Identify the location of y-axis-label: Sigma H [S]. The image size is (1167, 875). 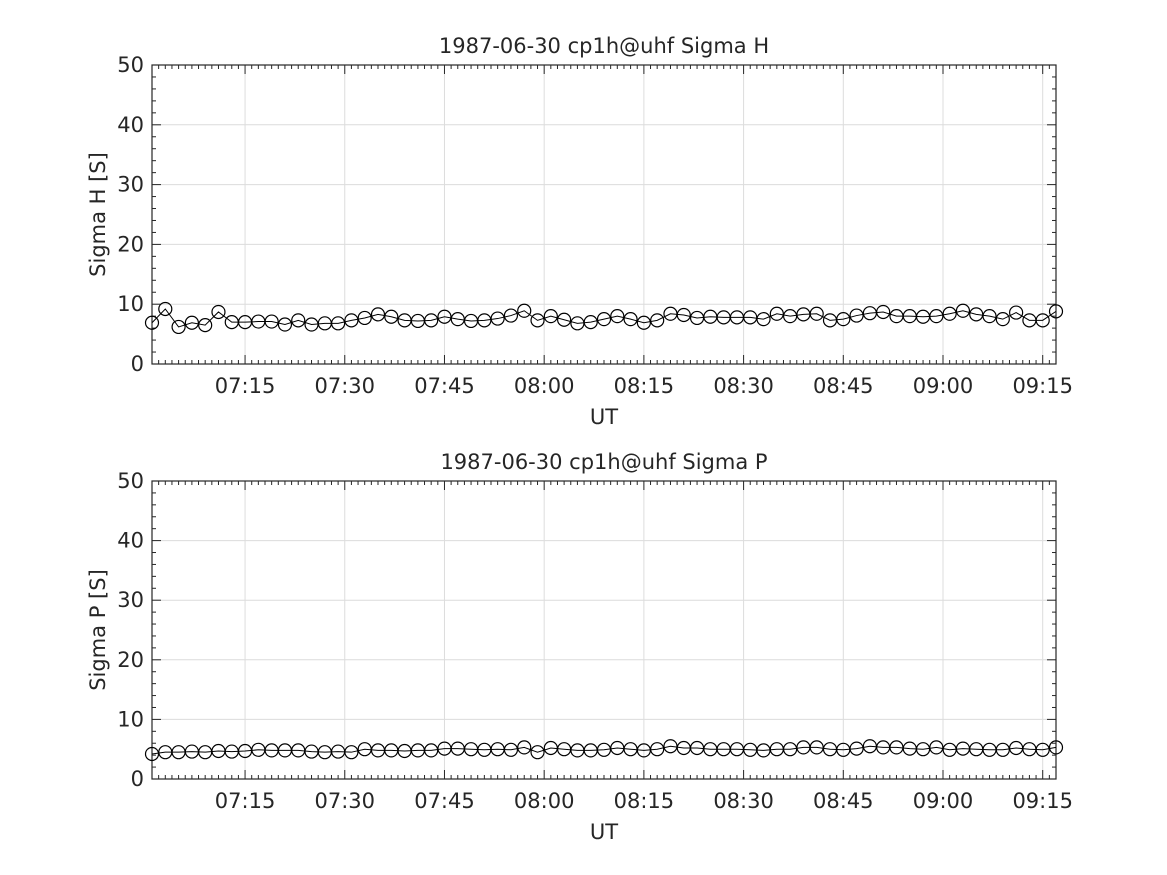
(98, 214).